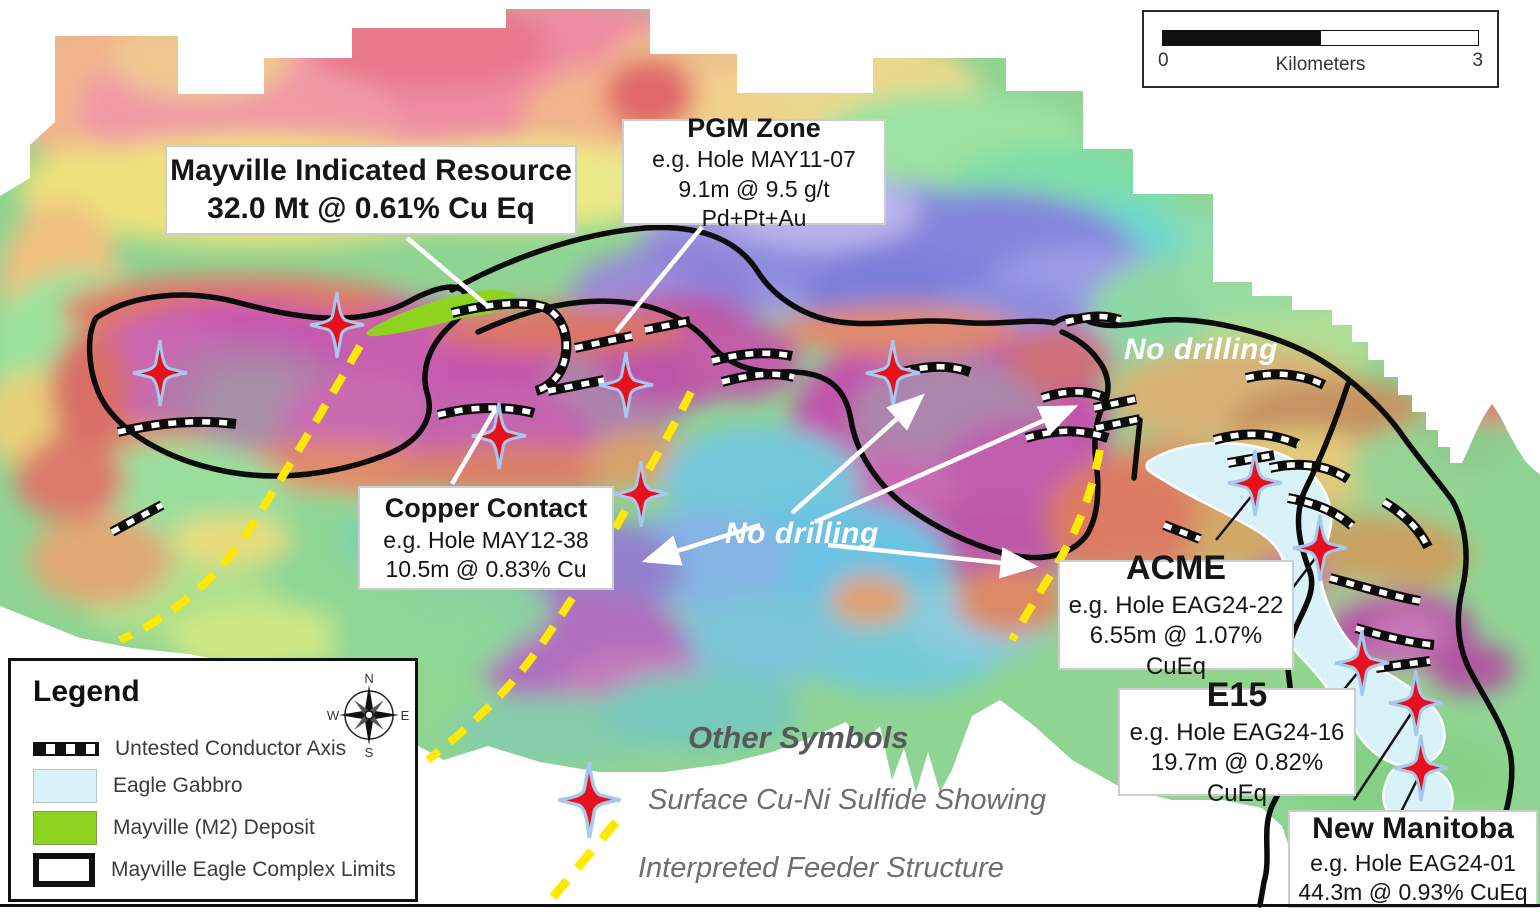 This screenshot has width=1540, height=912. What do you see at coordinates (214, 827) in the screenshot?
I see `legend-item-label: Mayville (M2) Deposit` at bounding box center [214, 827].